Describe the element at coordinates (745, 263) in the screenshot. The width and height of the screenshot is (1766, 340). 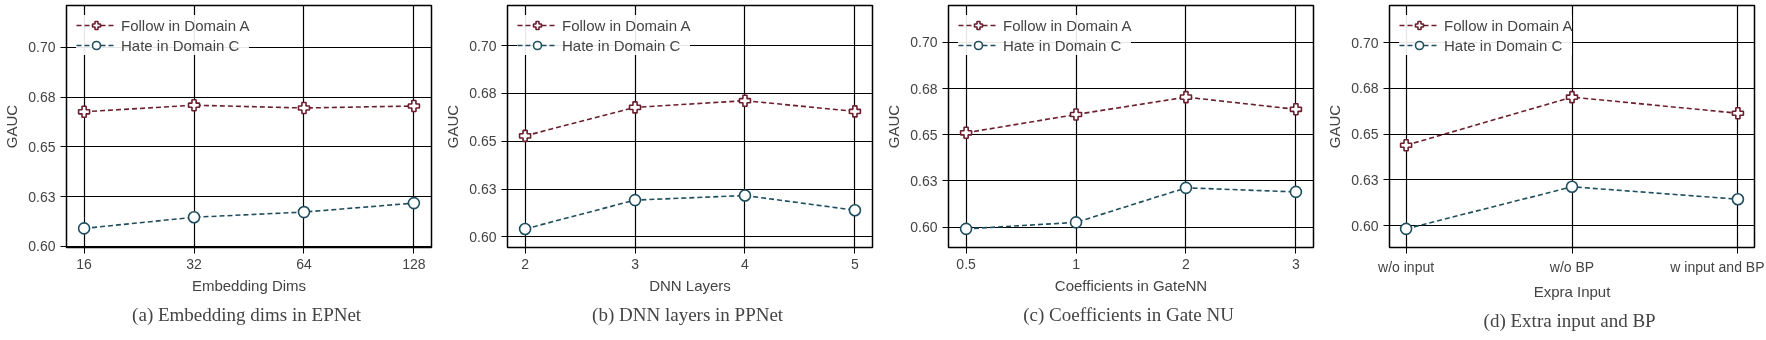
I see `x-tick-label: 4` at that location.